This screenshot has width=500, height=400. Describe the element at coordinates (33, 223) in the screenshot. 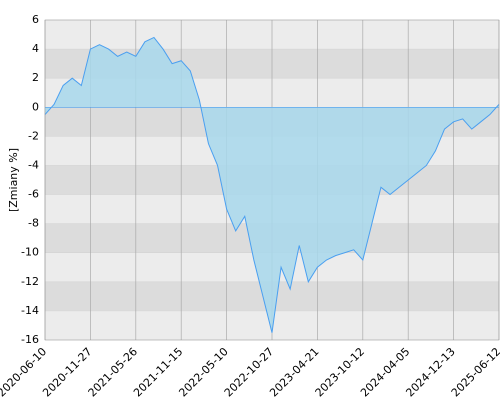

I see `y-tick-label: -8` at that location.